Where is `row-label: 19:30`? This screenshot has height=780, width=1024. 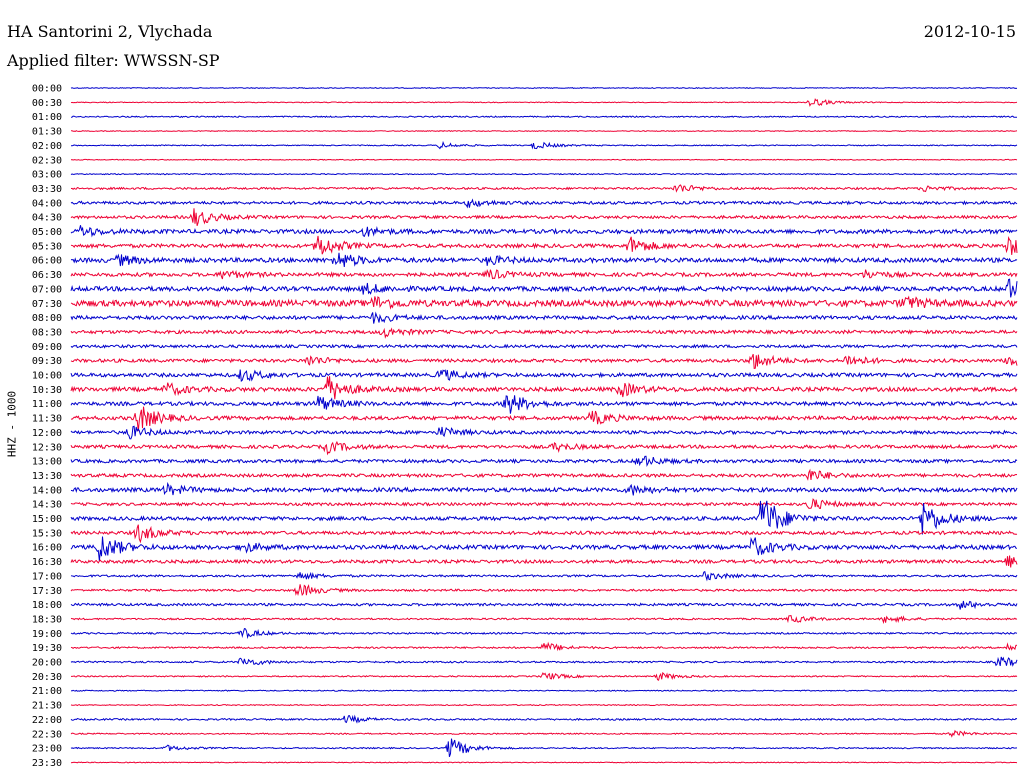 row-label: 19:30 is located at coordinates (47, 648).